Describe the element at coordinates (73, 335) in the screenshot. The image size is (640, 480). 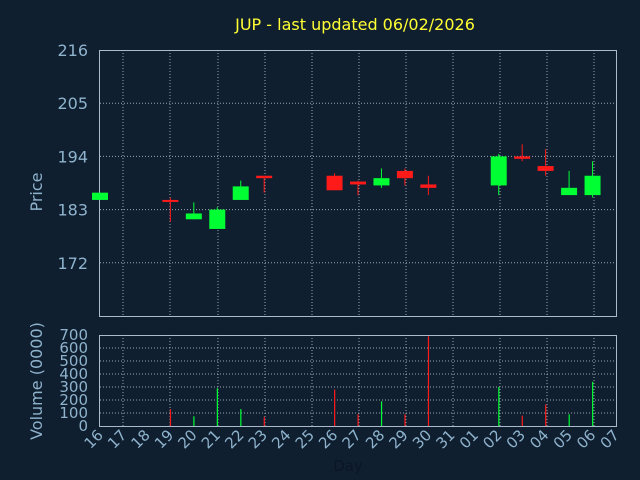
I see `volume-tick-label: 700` at that location.